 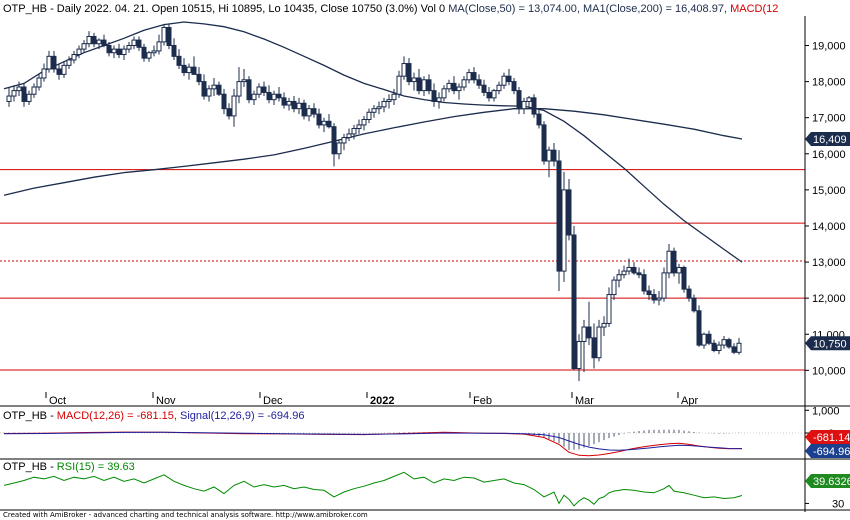 I want to click on value-tag-label: 16,409, so click(x=830, y=140).